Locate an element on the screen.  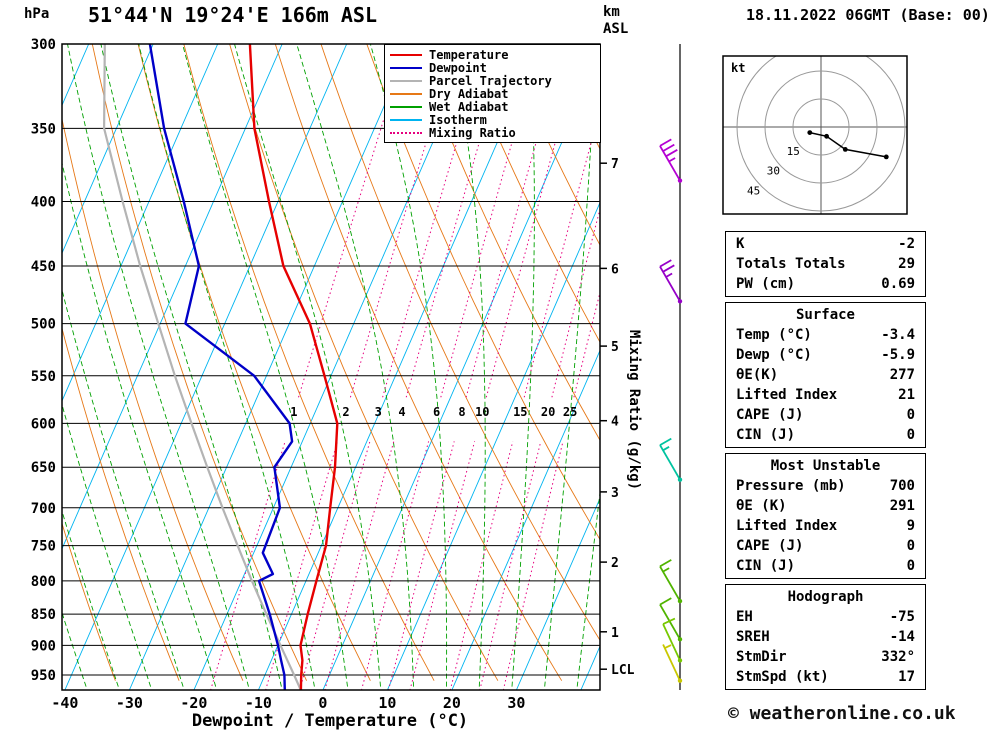
hodograph-ring-label: 15 is located at coordinates (793, 151).